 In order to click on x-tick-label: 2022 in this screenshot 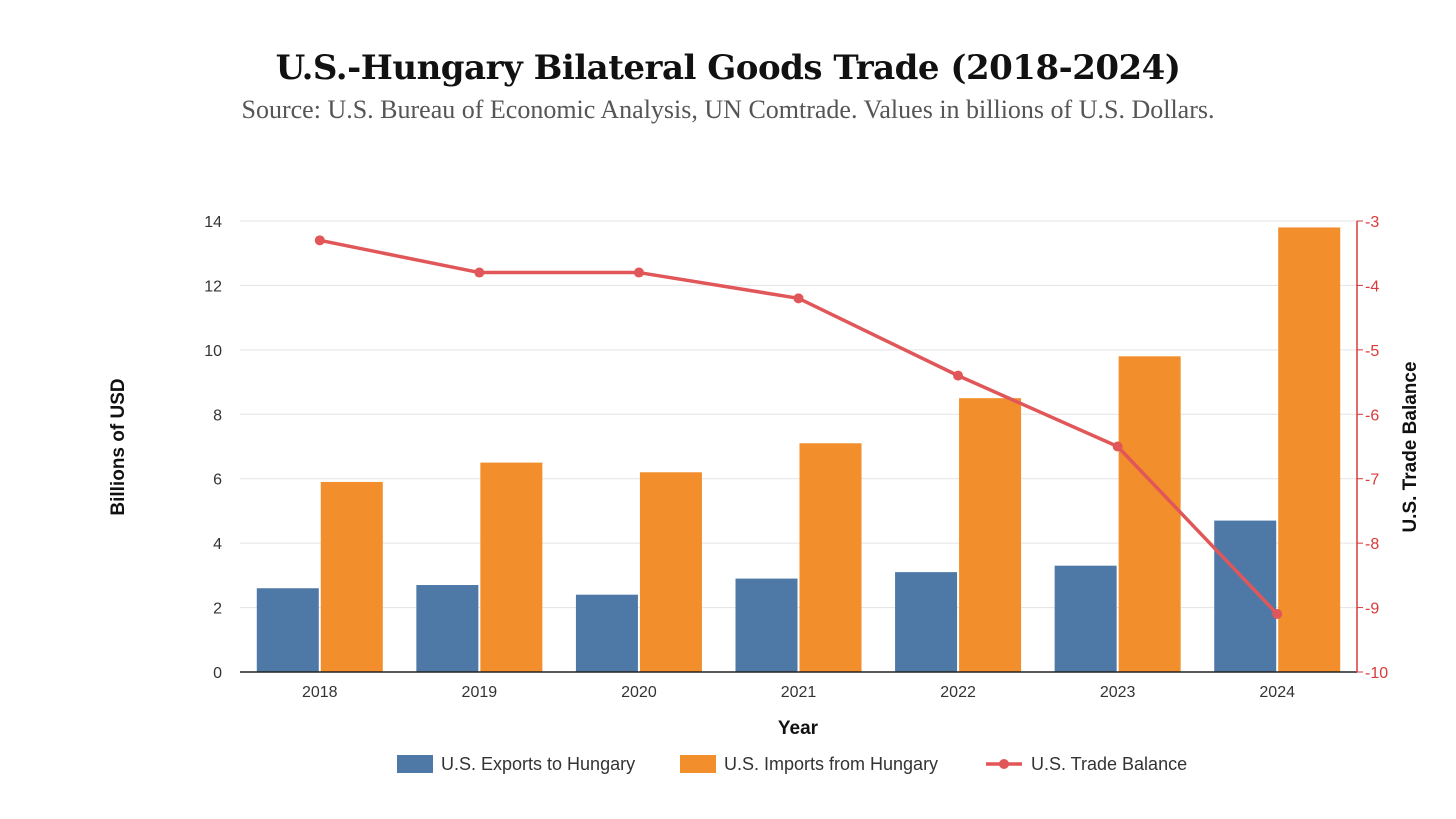, I will do `click(958, 692)`.